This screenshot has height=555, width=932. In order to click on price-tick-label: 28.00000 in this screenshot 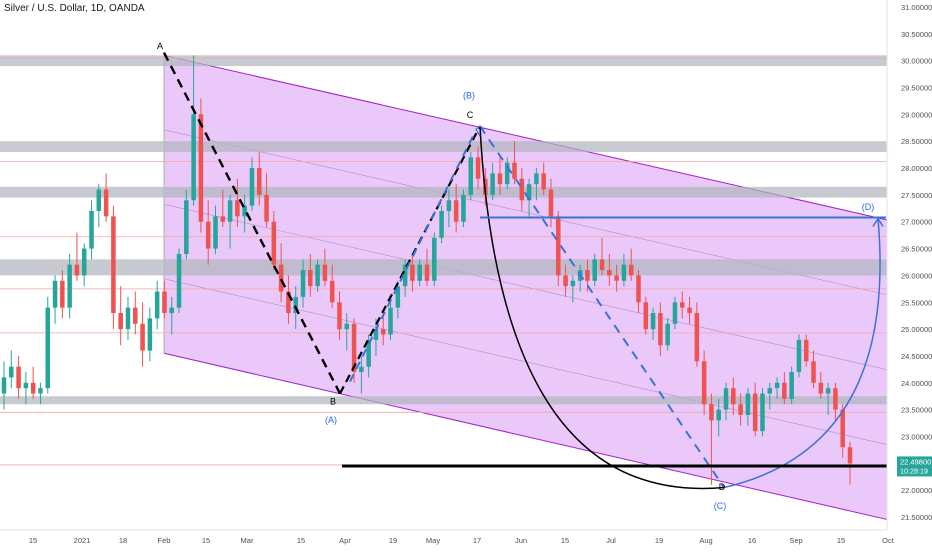, I will do `click(916, 168)`.